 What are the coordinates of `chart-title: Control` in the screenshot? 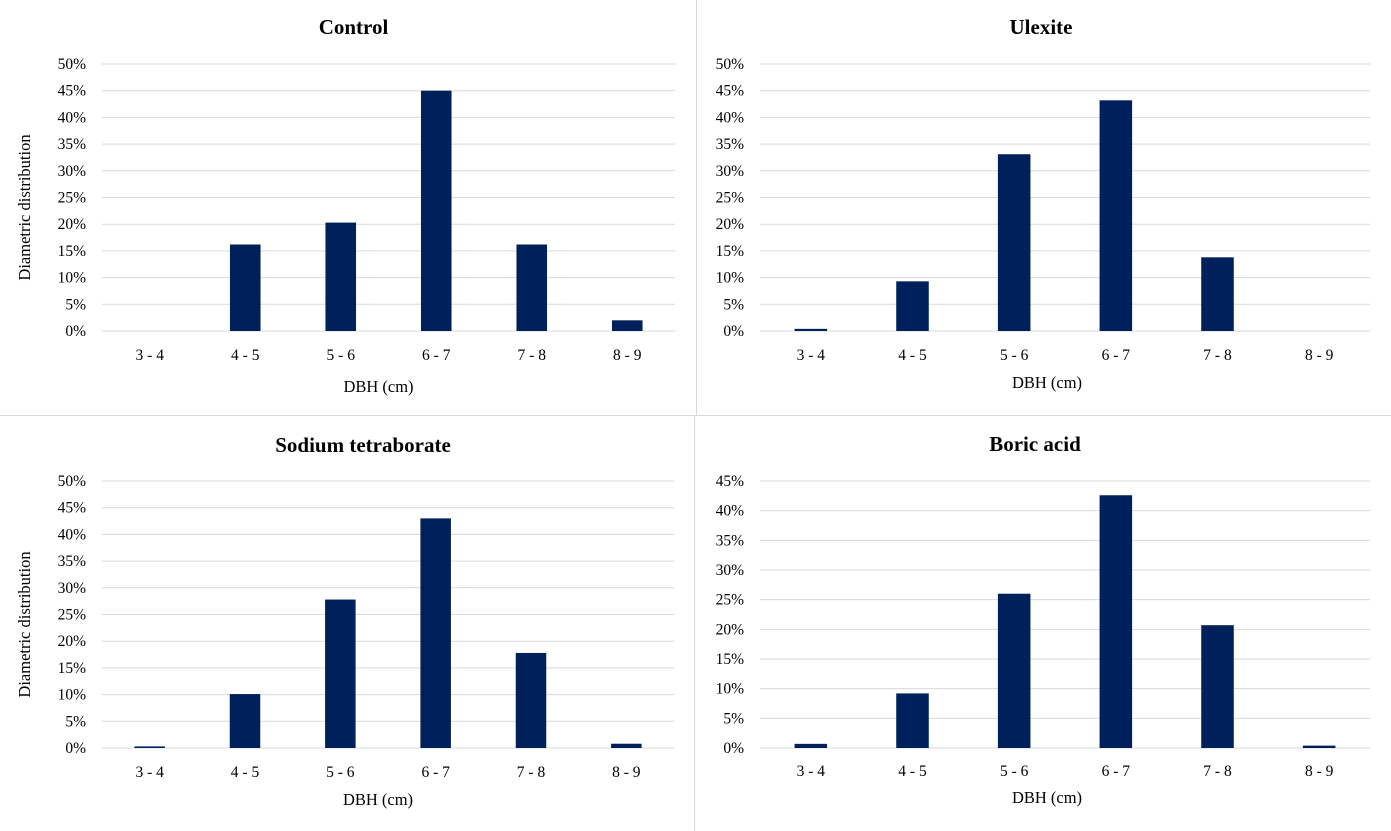 It's located at (354, 27).